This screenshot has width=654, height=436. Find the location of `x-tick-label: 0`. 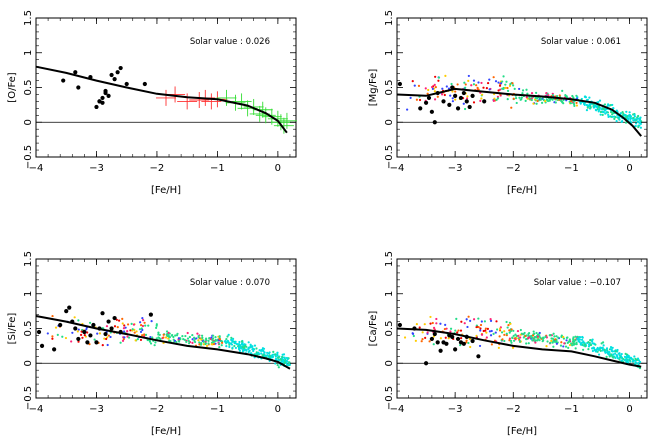

x-tick-label: 0 is located at coordinates (278, 168).